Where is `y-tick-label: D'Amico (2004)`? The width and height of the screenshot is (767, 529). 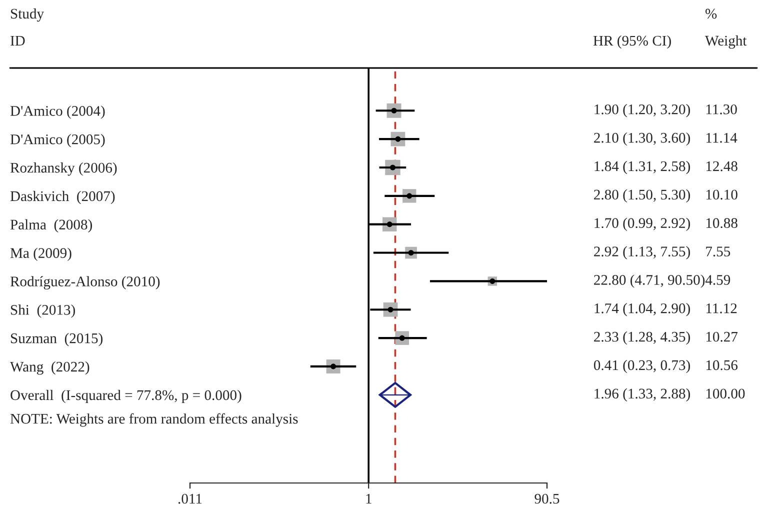 y-tick-label: D'Amico (2004) is located at coordinates (57, 112).